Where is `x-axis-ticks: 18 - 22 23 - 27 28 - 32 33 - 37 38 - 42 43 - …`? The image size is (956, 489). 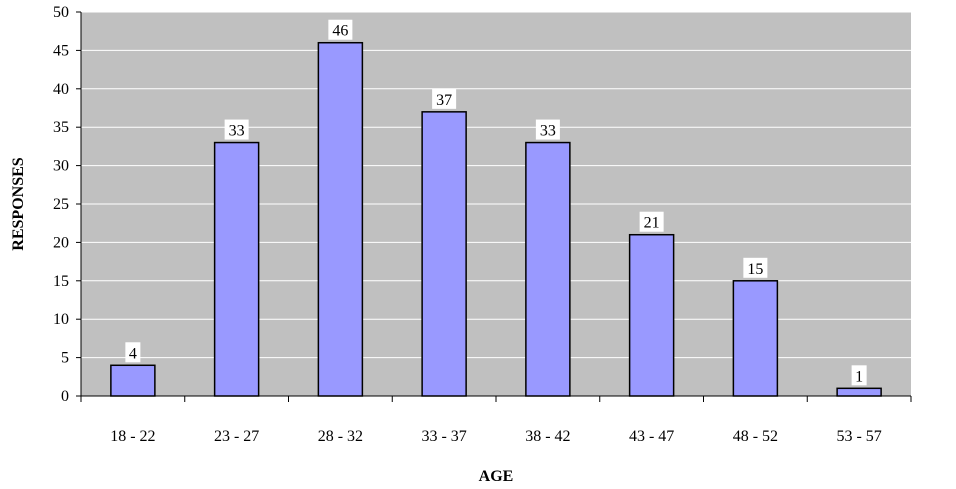 x-axis-ticks: 18 - 22 23 - 27 28 - 32 33 - 37 38 - 42 43 - … is located at coordinates (496, 420).